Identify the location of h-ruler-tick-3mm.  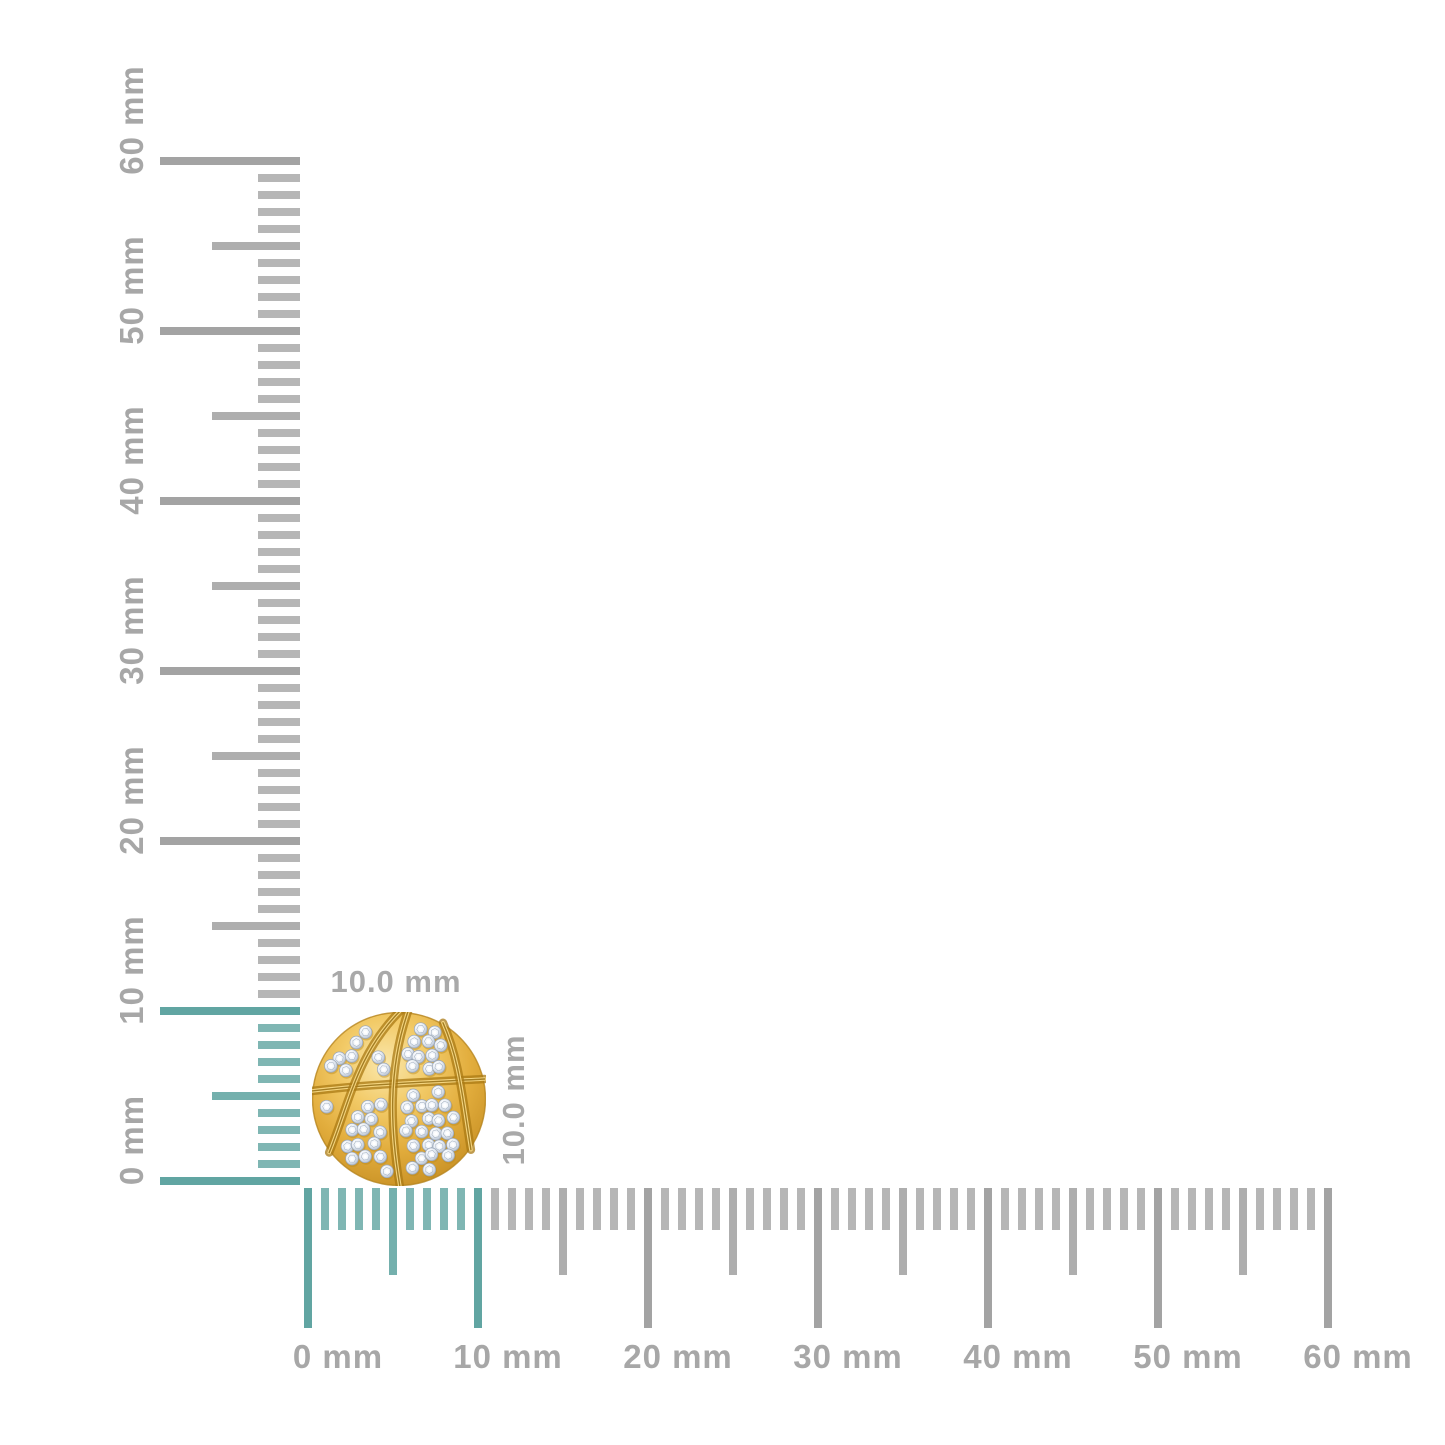
(359, 1209).